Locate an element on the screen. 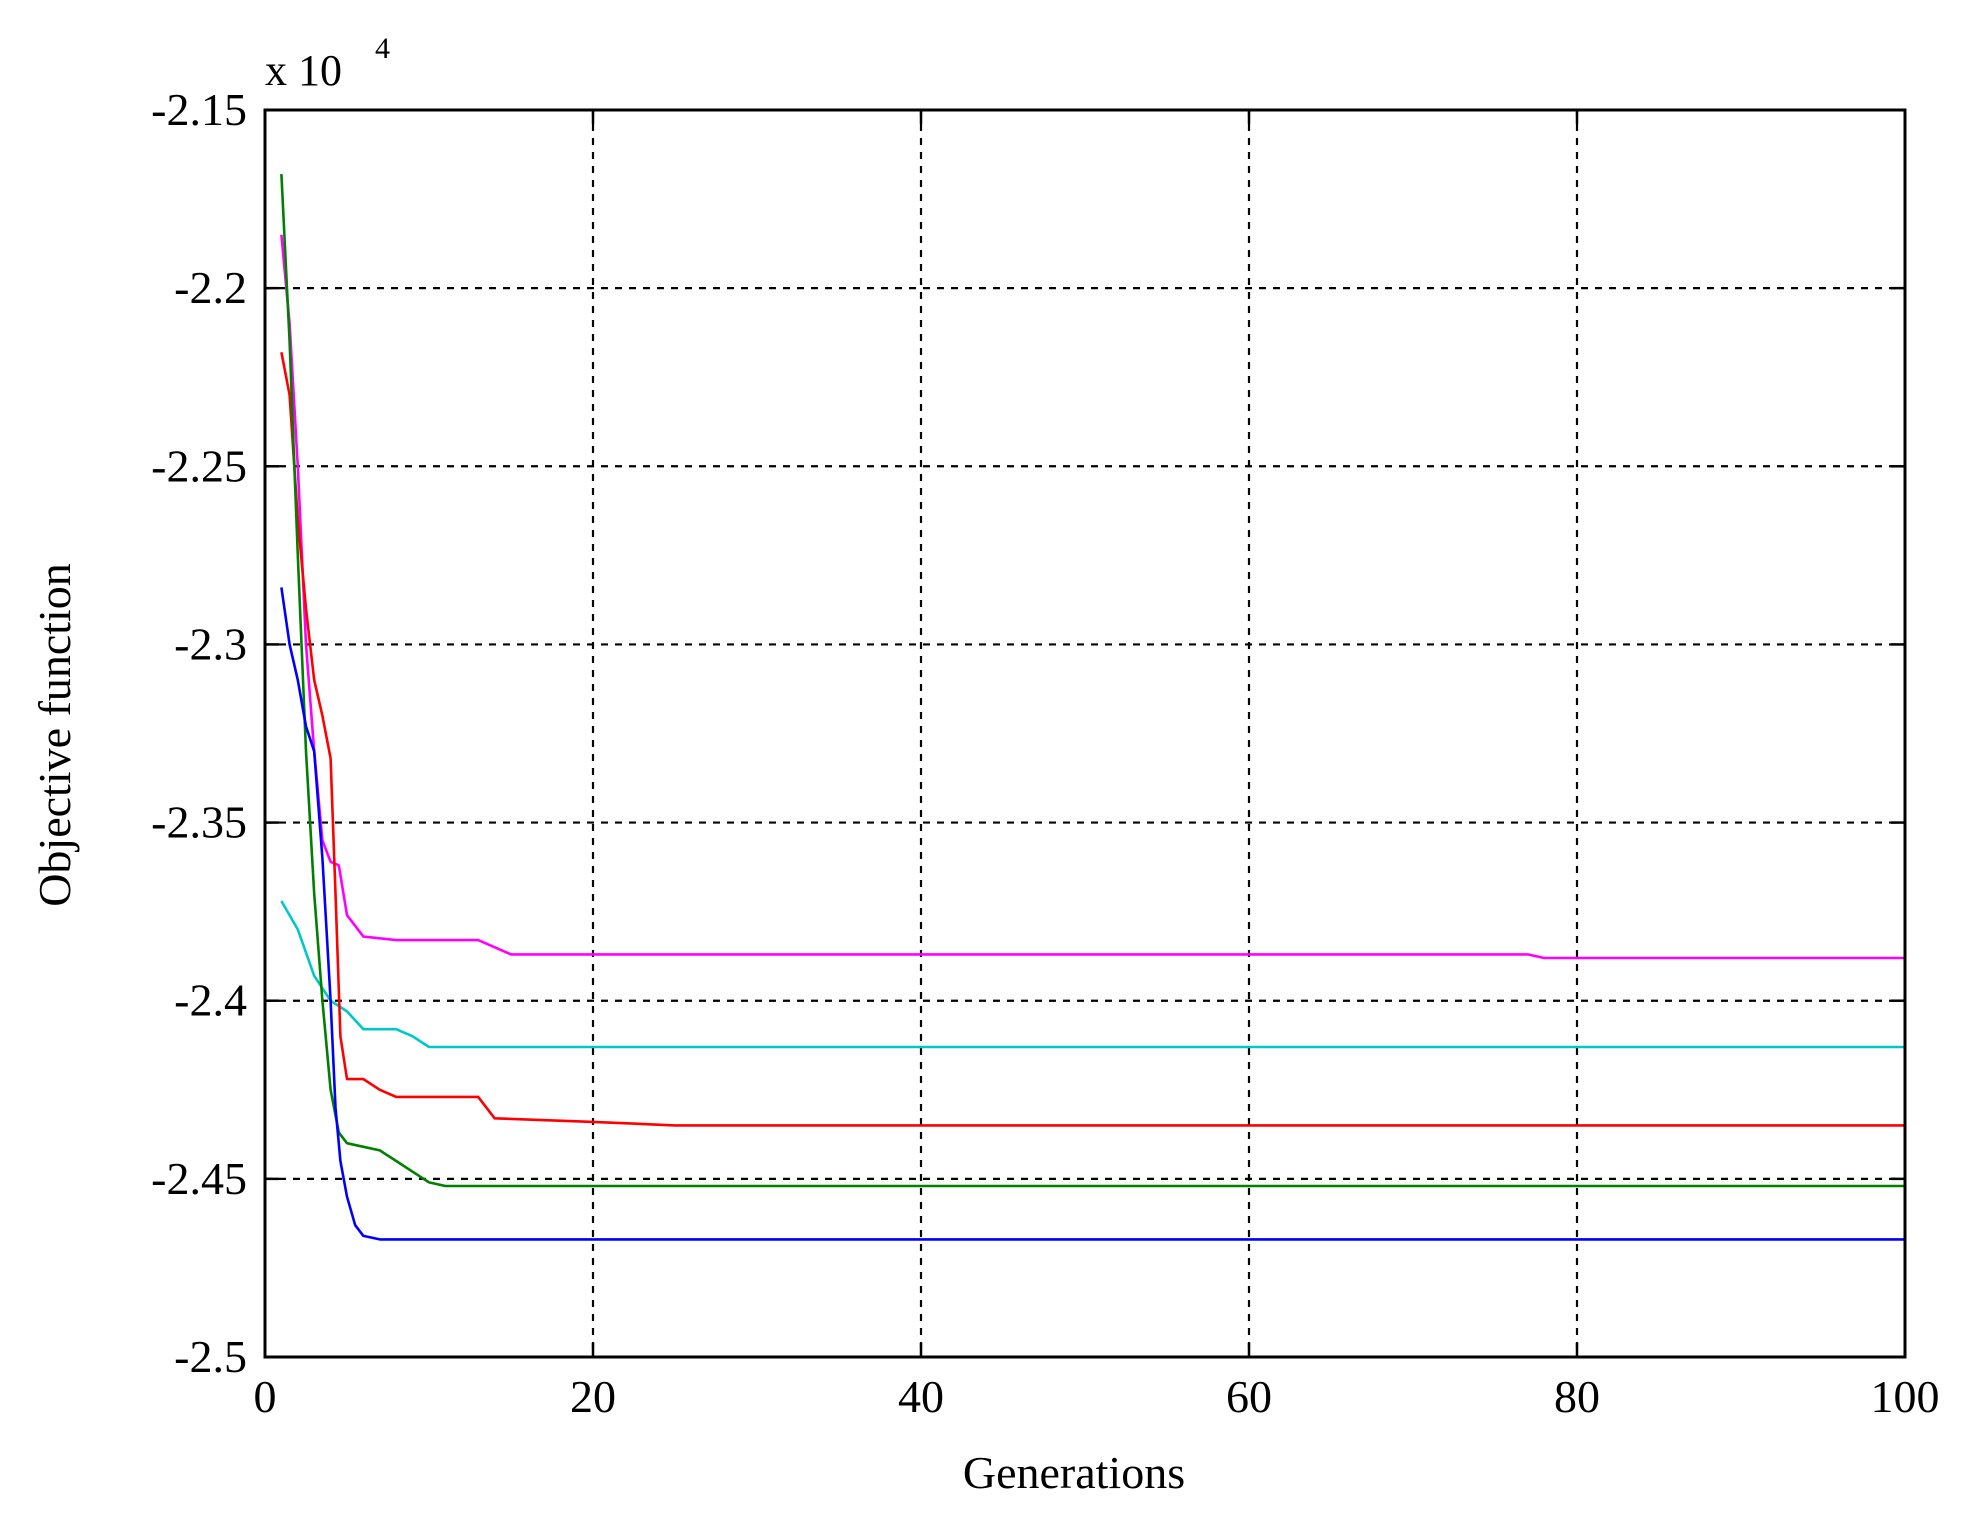 This screenshot has width=1970, height=1514. x-tick-label: 20 is located at coordinates (593, 1396).